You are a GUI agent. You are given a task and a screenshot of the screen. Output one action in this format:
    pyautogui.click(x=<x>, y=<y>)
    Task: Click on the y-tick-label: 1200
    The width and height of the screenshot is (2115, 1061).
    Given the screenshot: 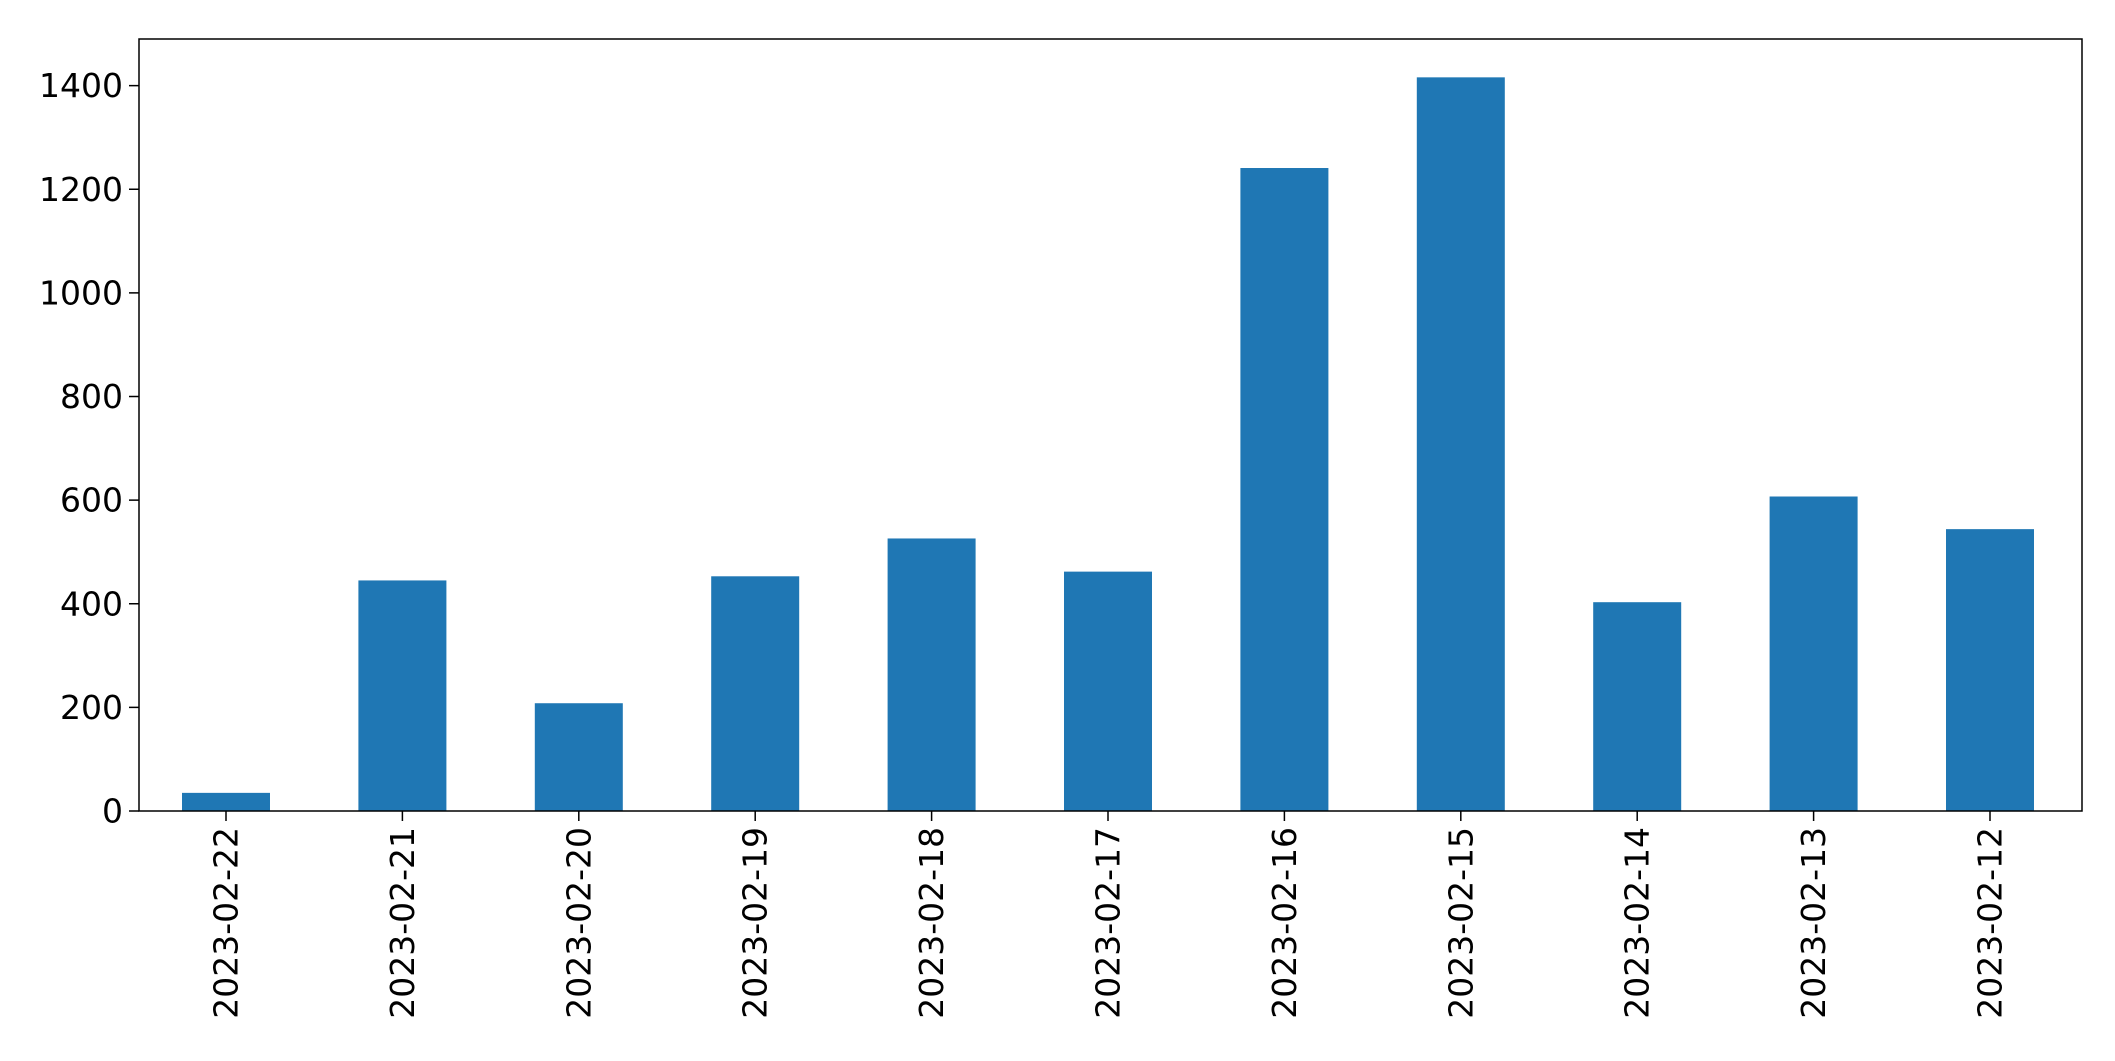 What is the action you would take?
    pyautogui.click(x=81, y=189)
    